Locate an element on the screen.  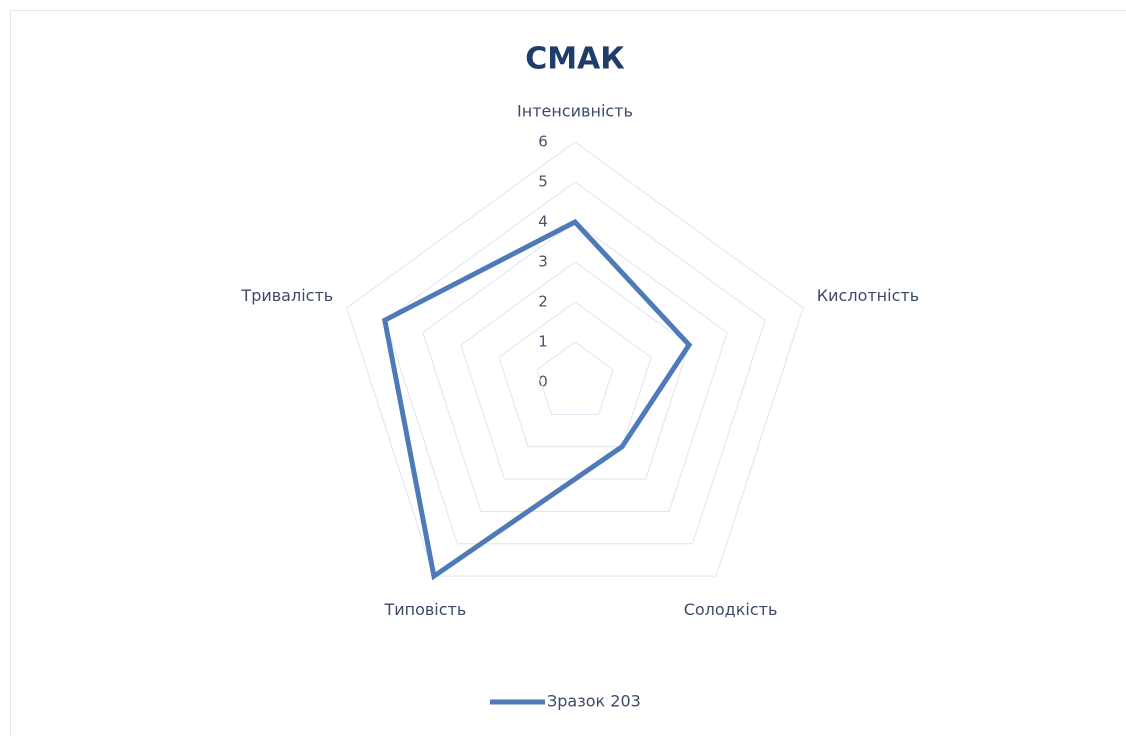
category-label: Інтенсивність is located at coordinates (575, 111).